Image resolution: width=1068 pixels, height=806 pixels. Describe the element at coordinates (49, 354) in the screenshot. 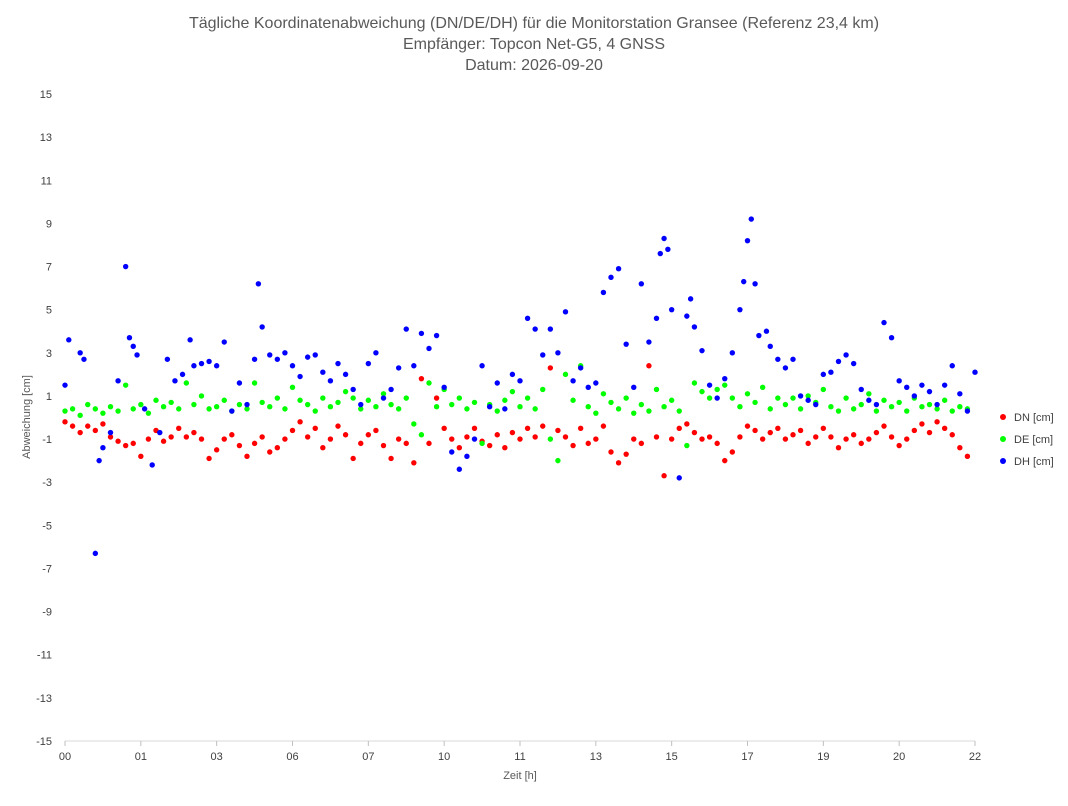

I see `y-tick-label: 3` at that location.